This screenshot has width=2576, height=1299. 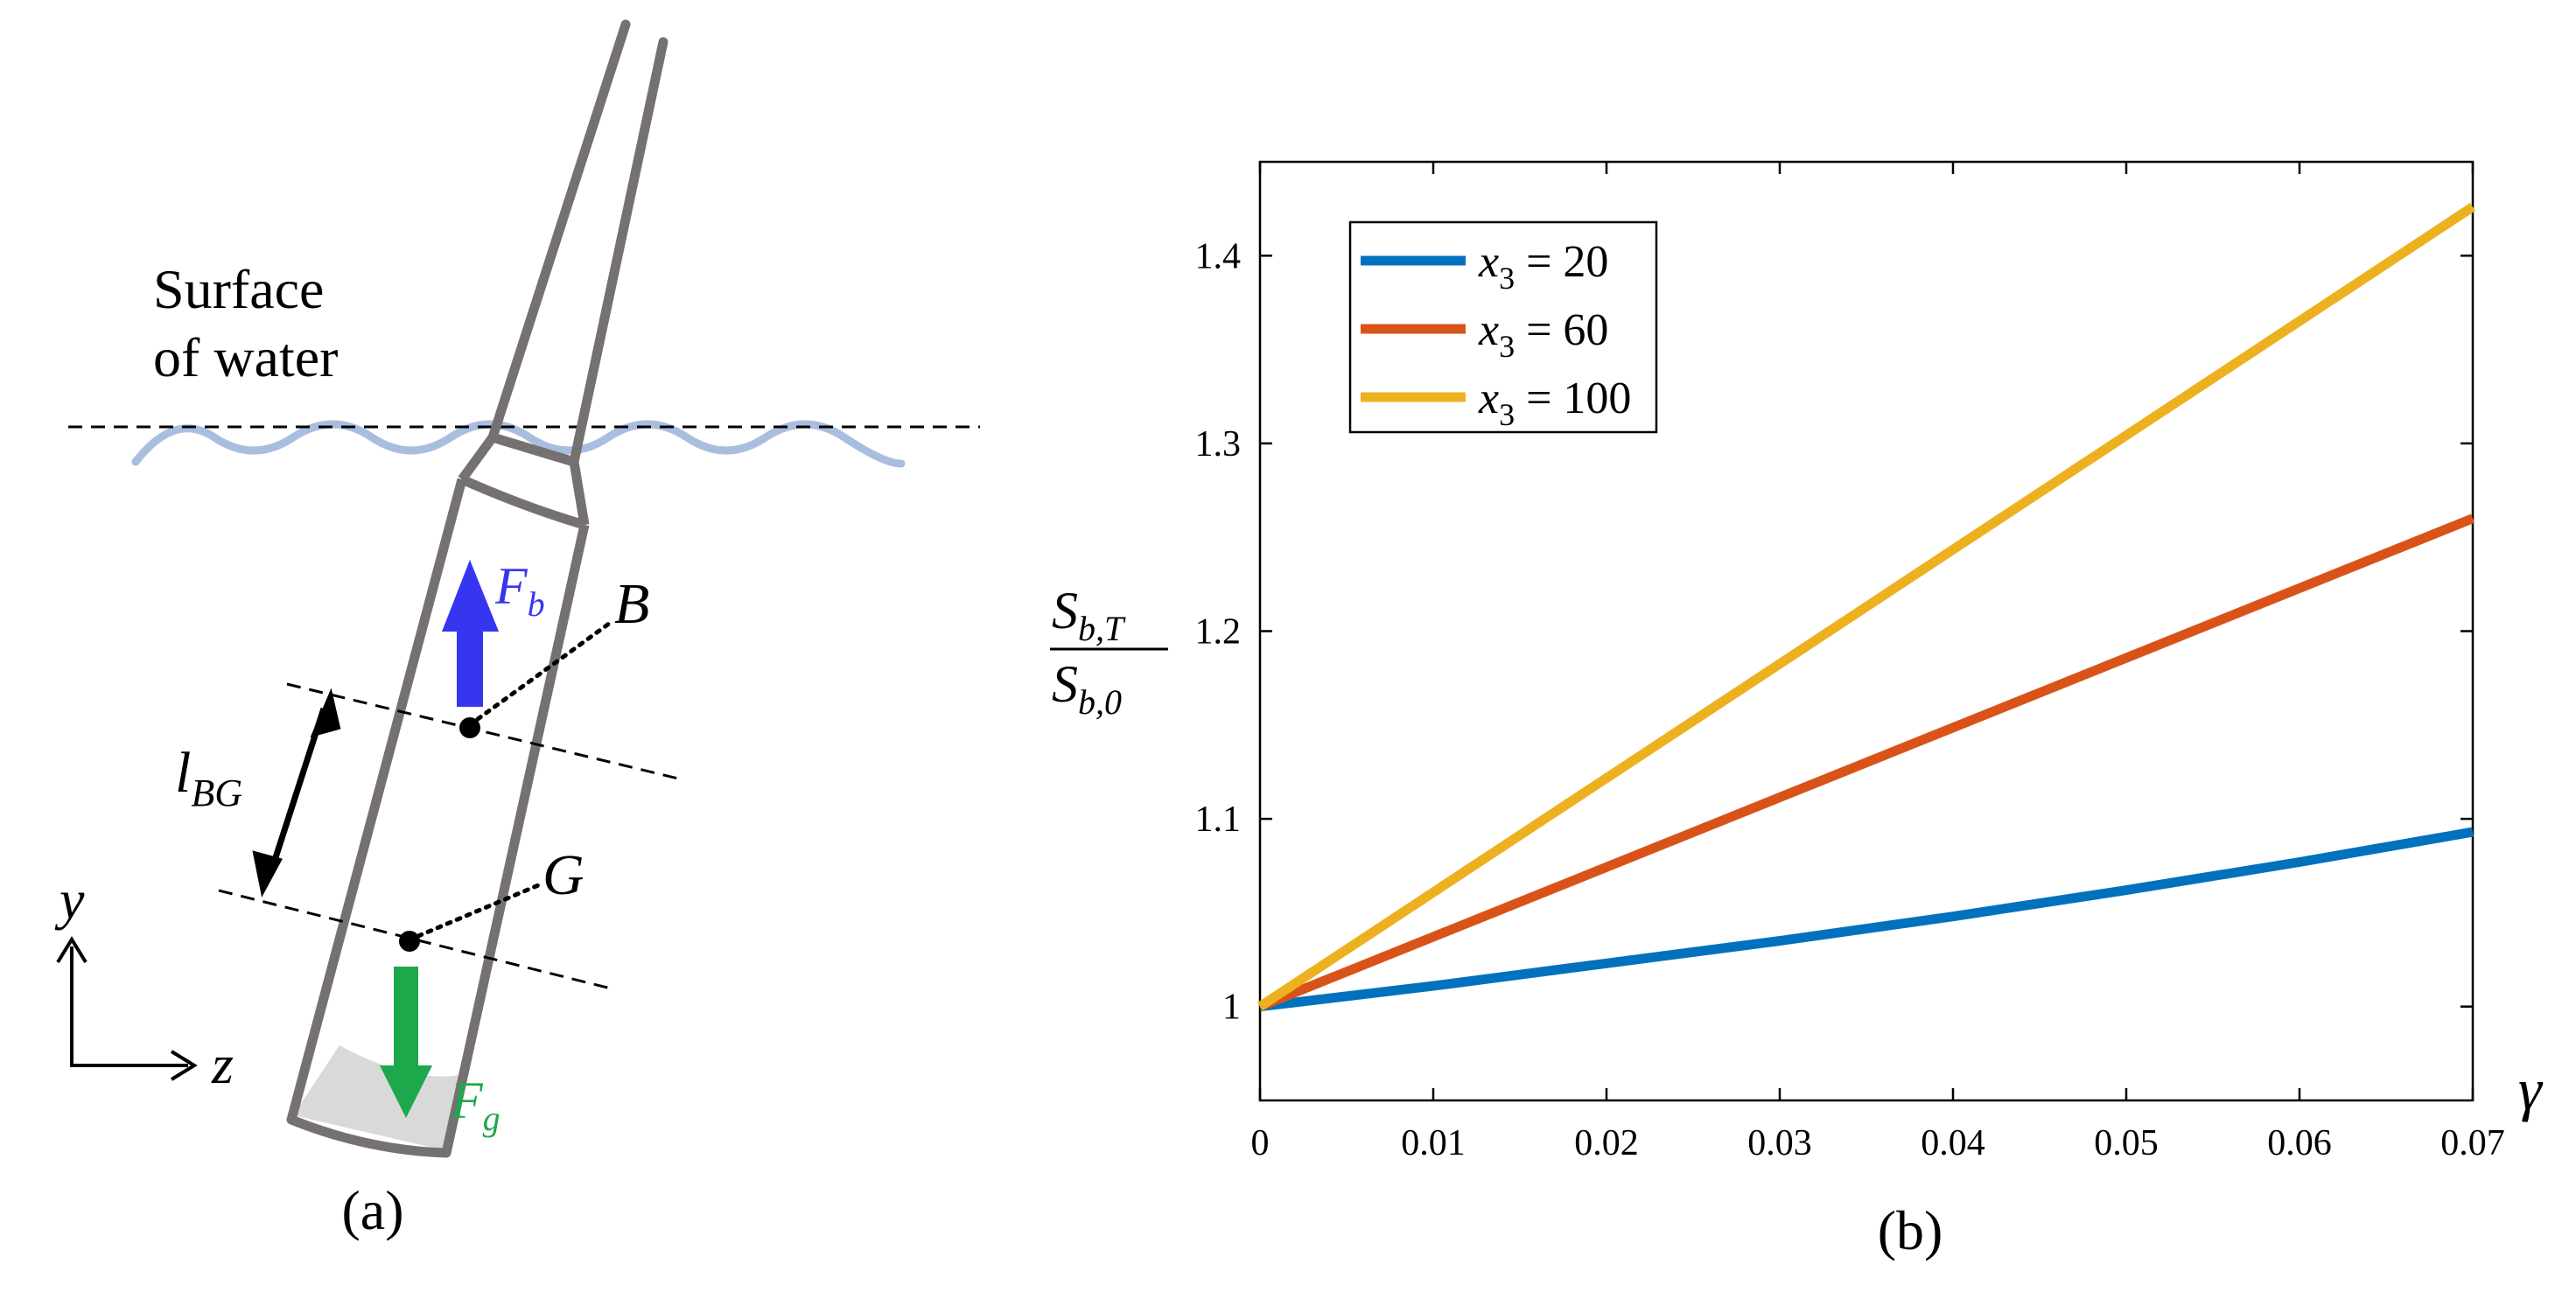 What do you see at coordinates (1089, 615) in the screenshot?
I see `y-label-numerator: Sb,T` at bounding box center [1089, 615].